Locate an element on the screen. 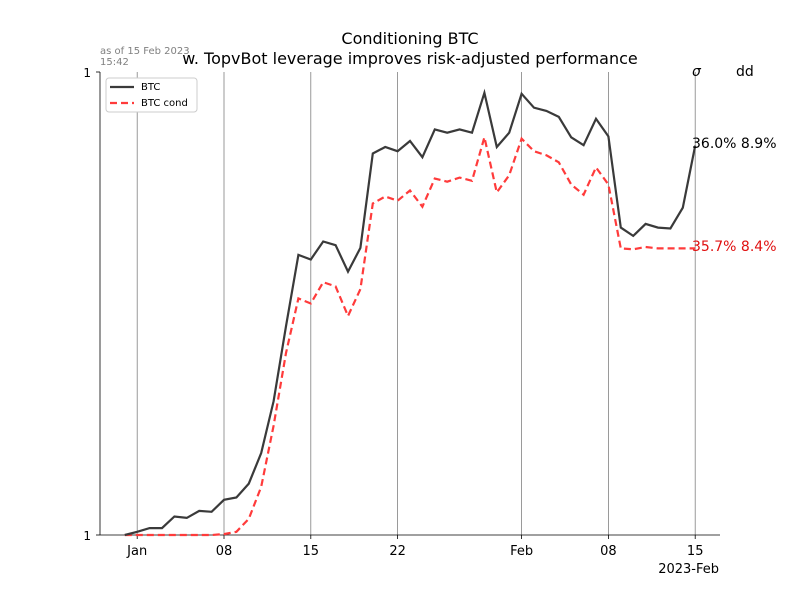 This screenshot has width=800, height=600. sigma-header: σ is located at coordinates (697, 72).